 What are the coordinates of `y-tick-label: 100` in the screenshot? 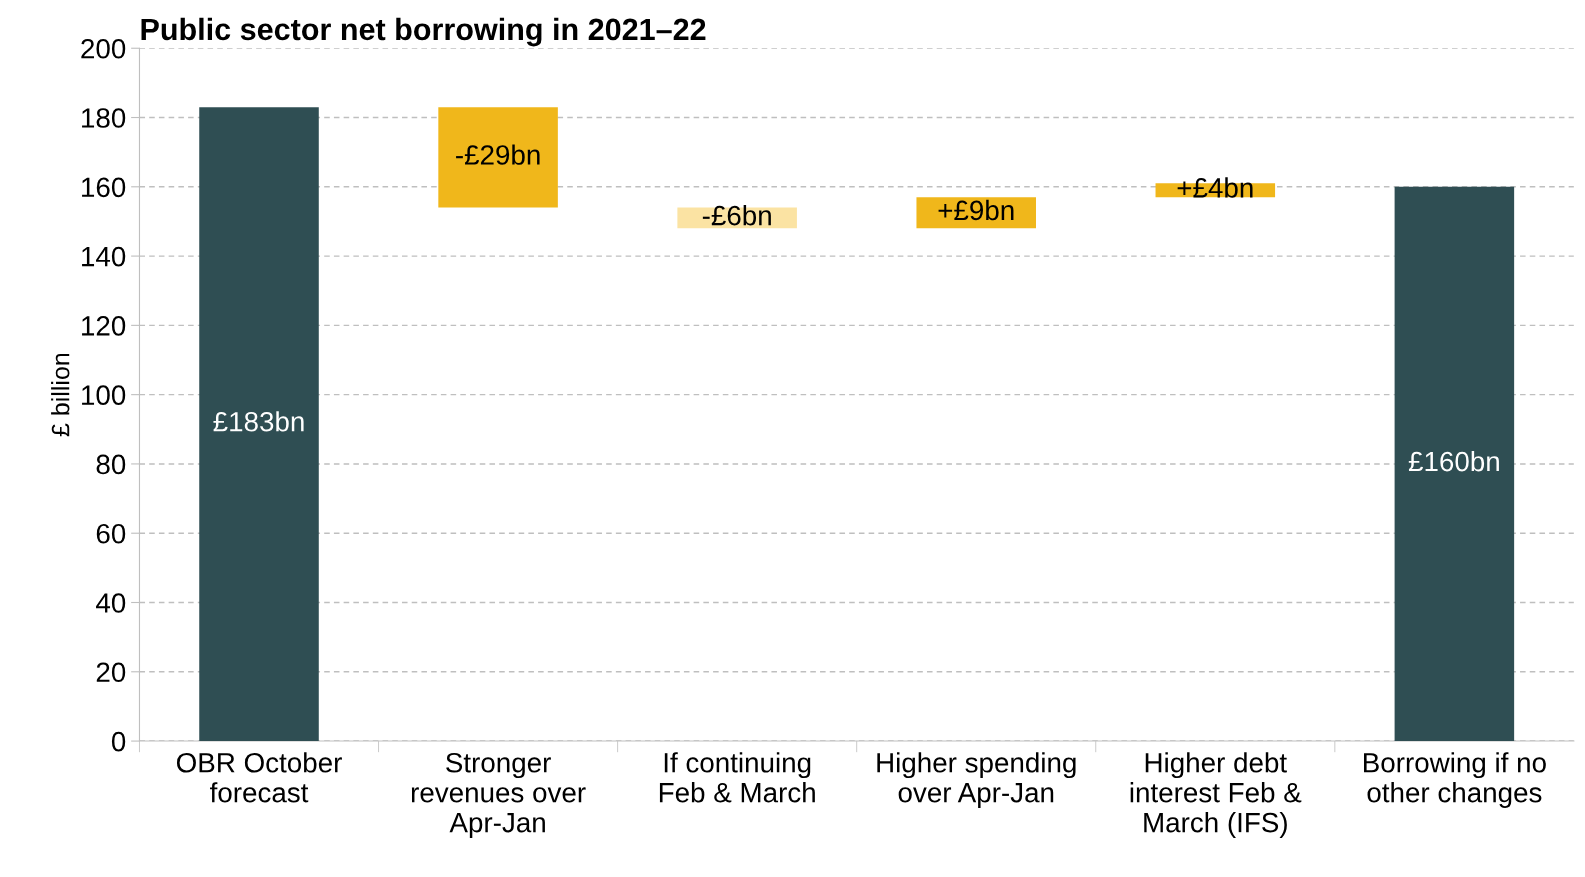 It's located at (104, 395).